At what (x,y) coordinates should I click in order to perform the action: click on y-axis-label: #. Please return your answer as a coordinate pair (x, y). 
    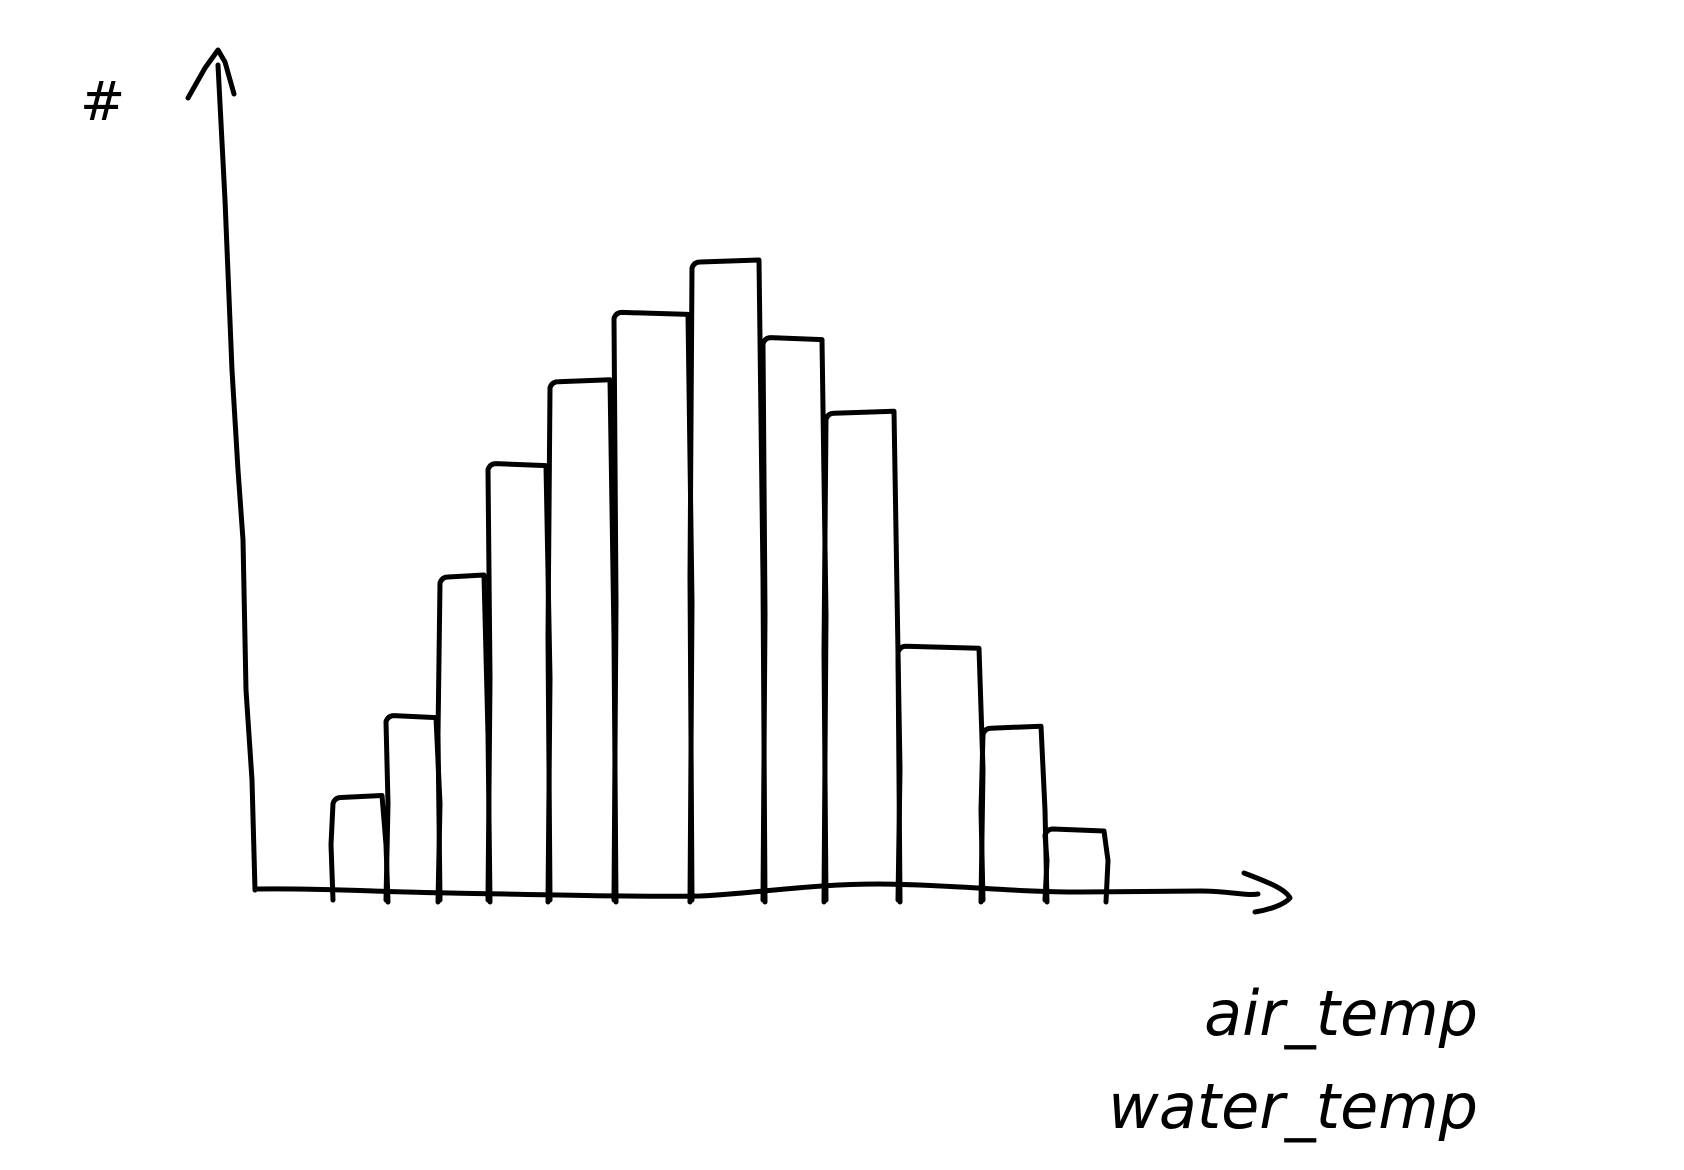
    Looking at the image, I should click on (102, 101).